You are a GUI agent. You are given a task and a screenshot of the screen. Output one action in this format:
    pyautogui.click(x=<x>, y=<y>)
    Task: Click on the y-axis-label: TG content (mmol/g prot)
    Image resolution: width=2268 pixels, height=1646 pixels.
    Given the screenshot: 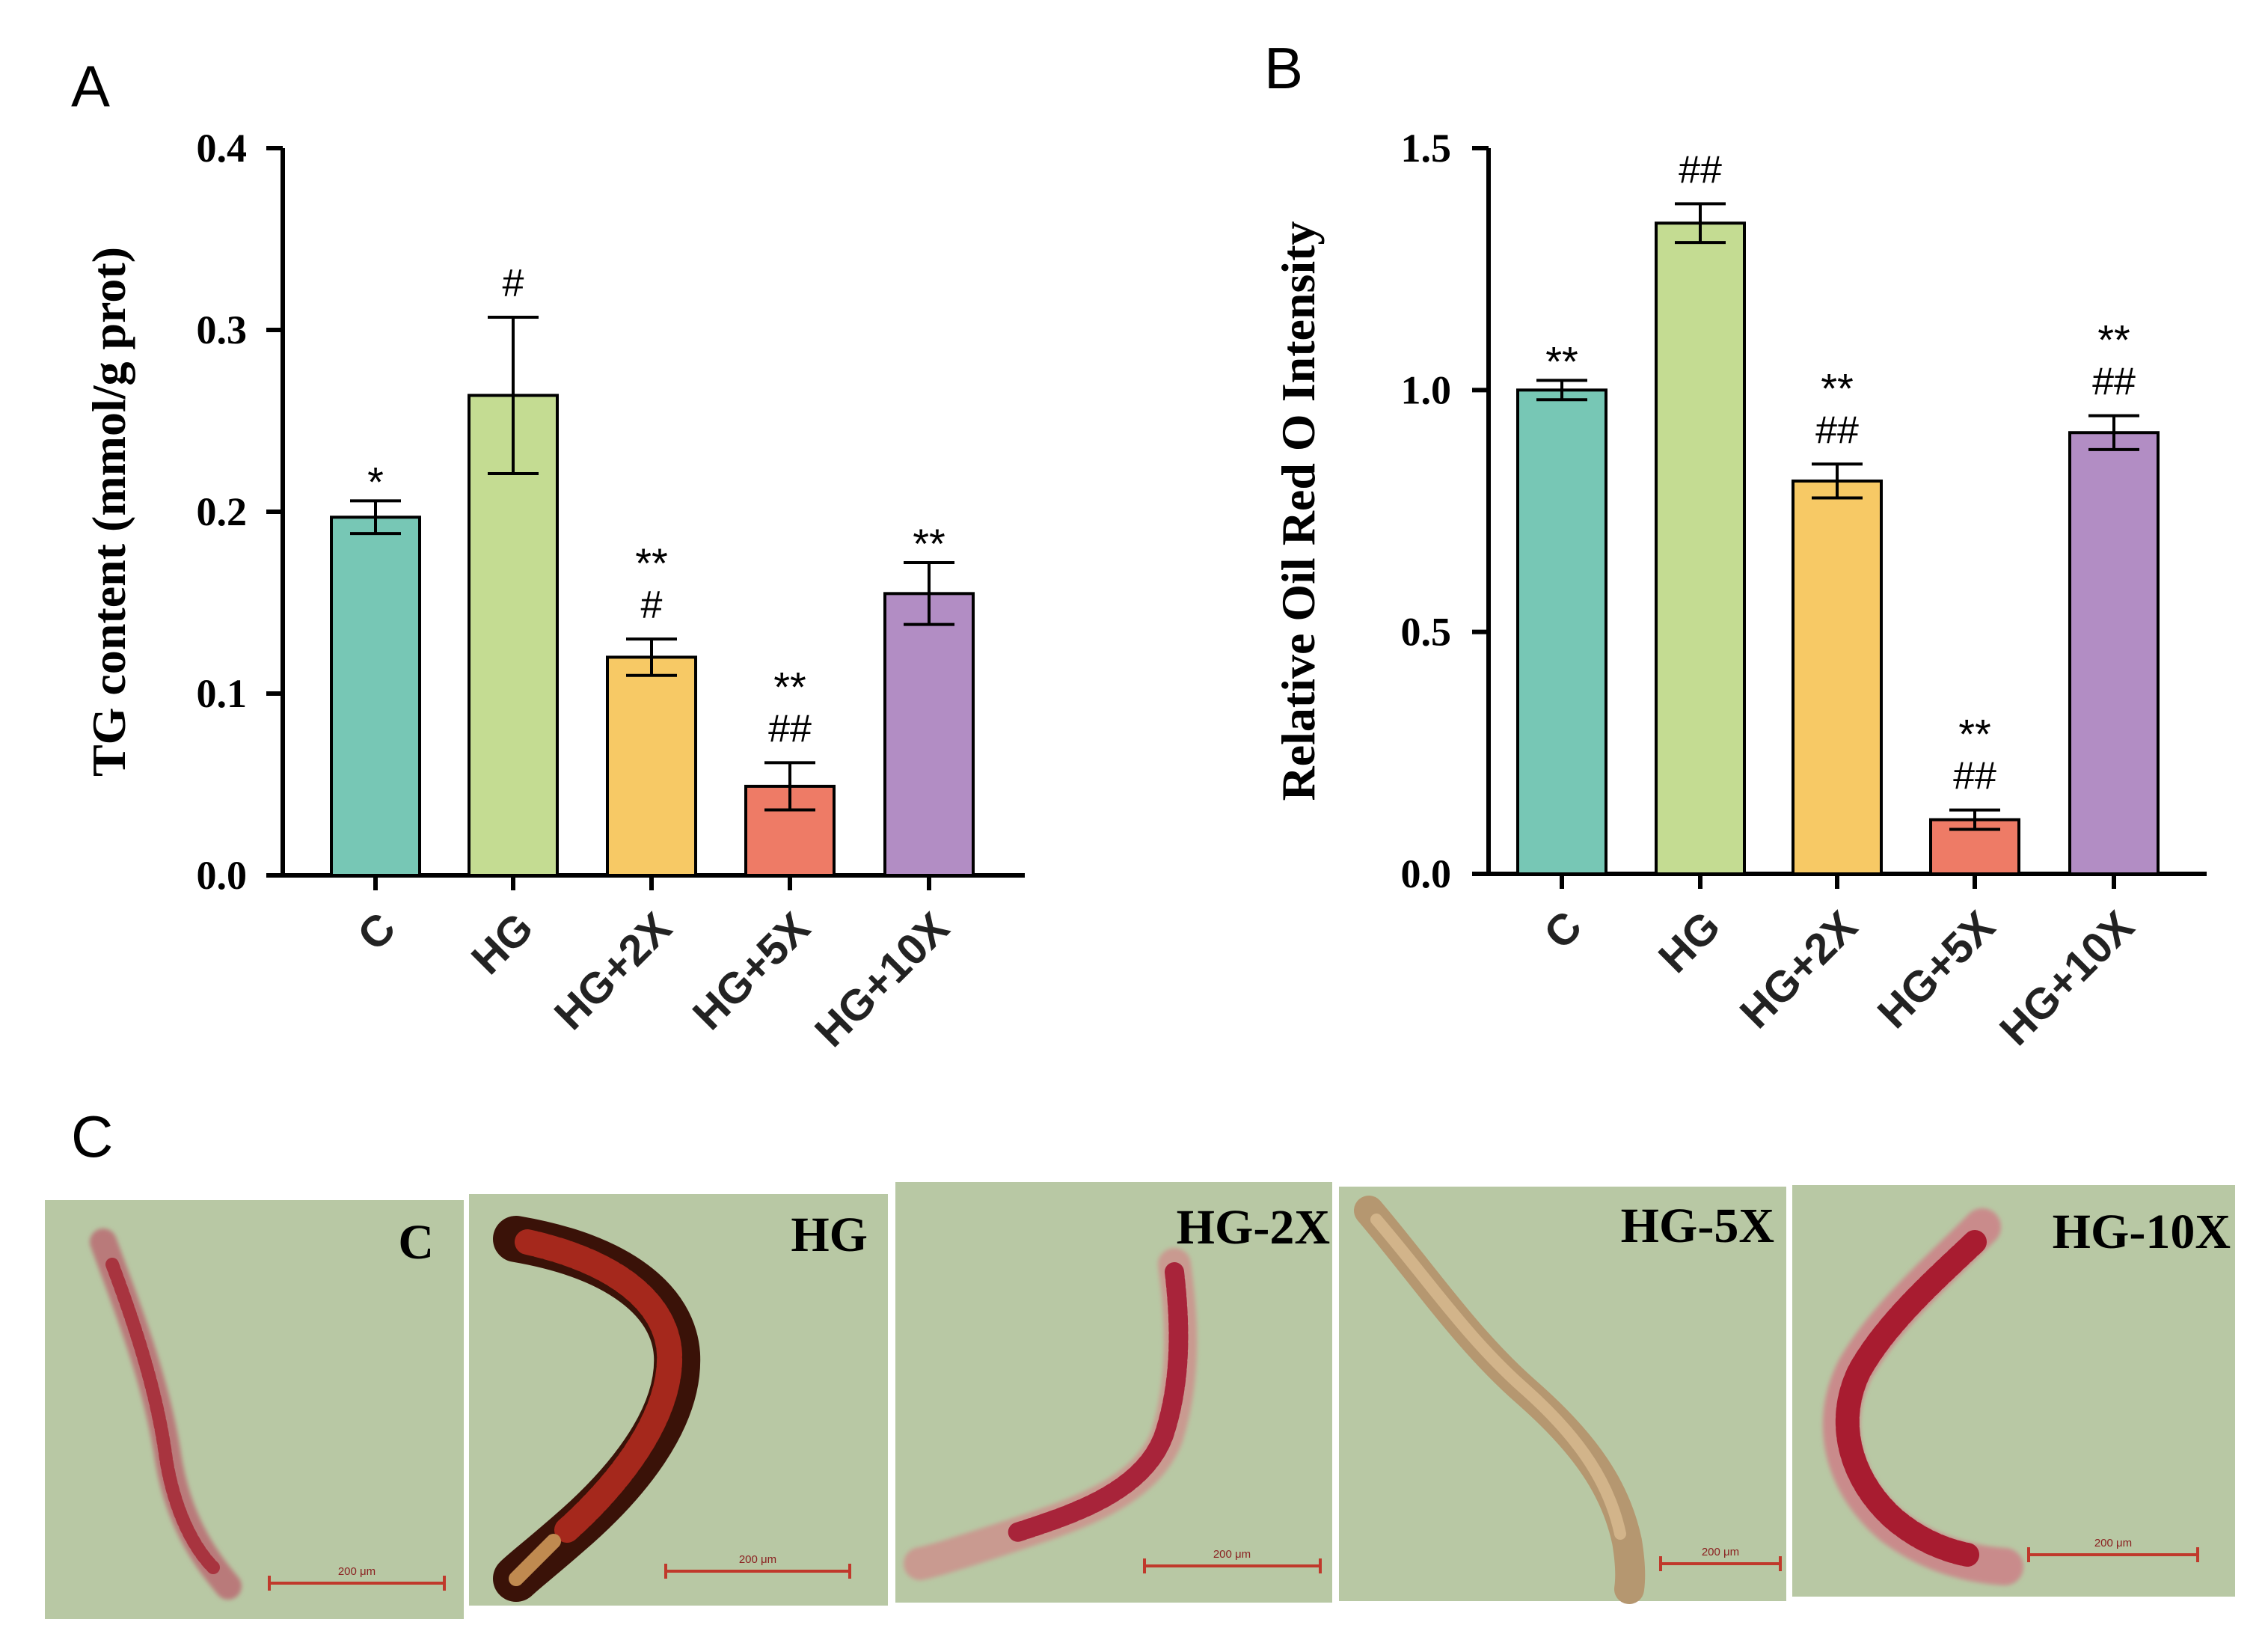 What is the action you would take?
    pyautogui.click(x=109, y=512)
    